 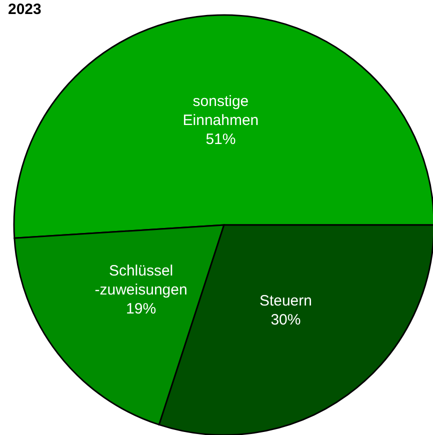 What do you see at coordinates (25, 9) in the screenshot?
I see `chart-title: 2023` at bounding box center [25, 9].